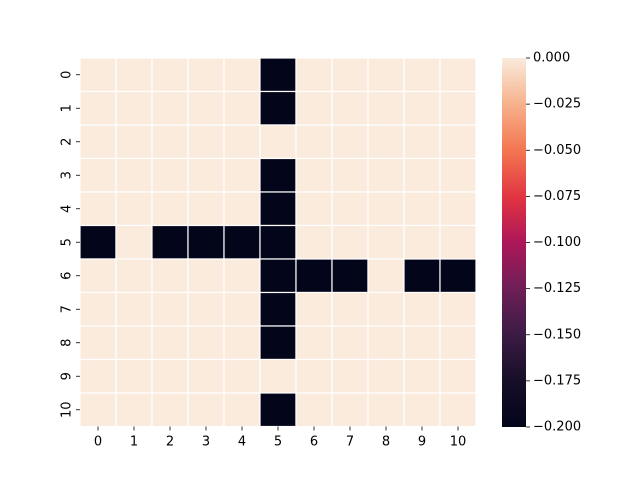 The width and height of the screenshot is (640, 480). What do you see at coordinates (98, 442) in the screenshot?
I see `x-tick-label: 0` at bounding box center [98, 442].